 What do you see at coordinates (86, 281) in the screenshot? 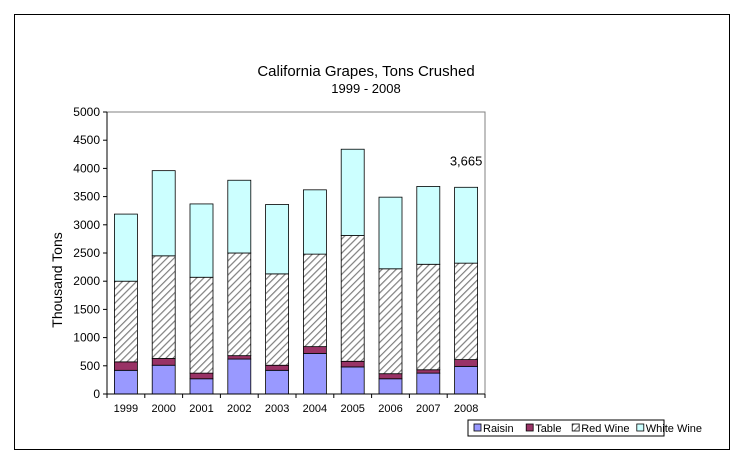
I see `y-tick-label: 2000` at bounding box center [86, 281].